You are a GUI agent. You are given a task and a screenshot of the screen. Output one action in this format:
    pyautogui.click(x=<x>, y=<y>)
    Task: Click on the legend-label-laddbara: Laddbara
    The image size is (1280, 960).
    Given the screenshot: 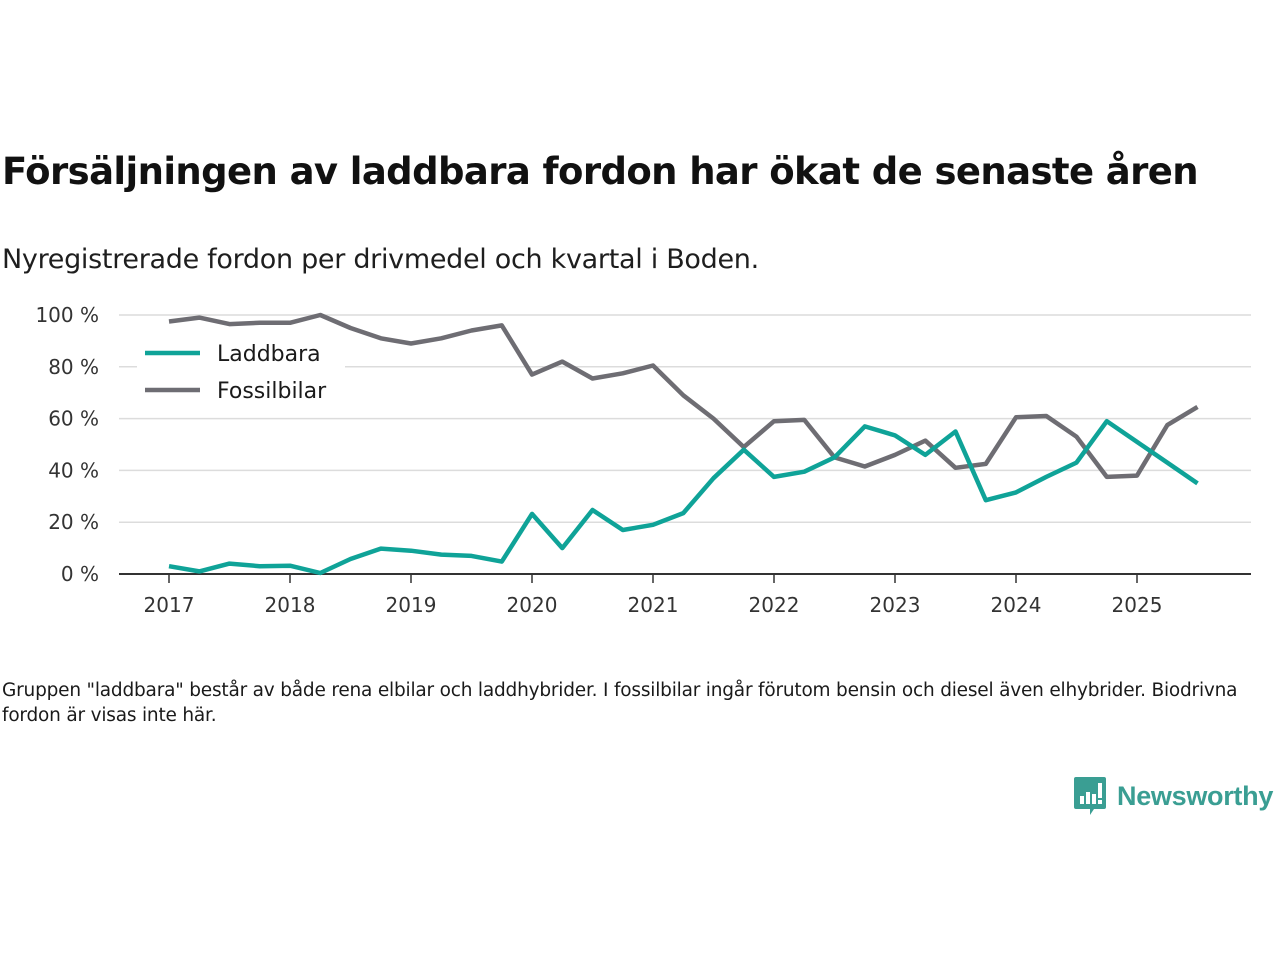 What is the action you would take?
    pyautogui.click(x=269, y=354)
    